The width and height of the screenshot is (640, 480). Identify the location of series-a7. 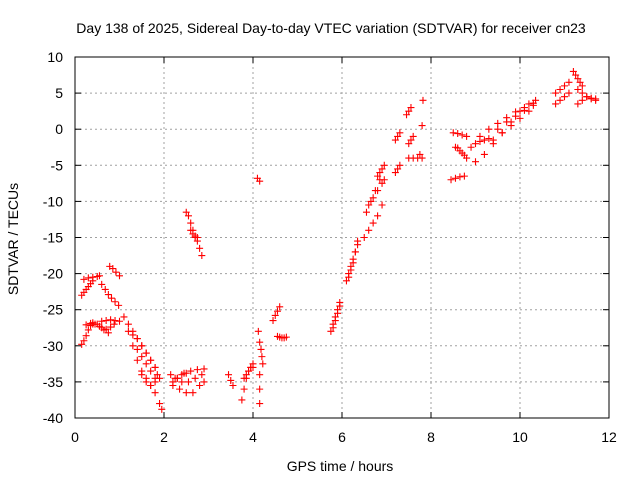
(110, 294).